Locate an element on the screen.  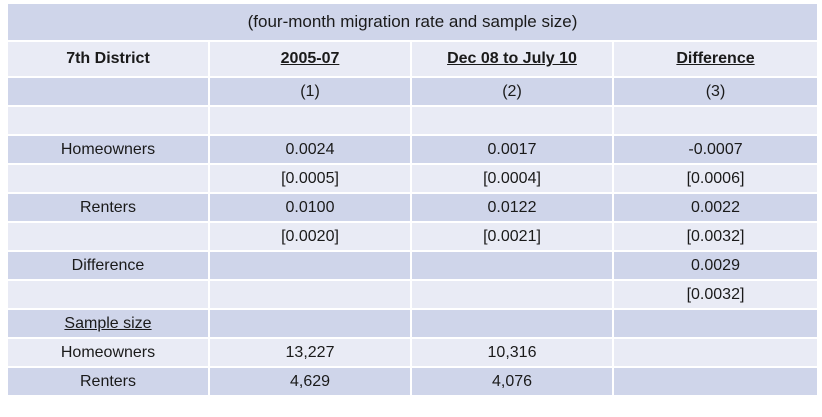
row-cell: [0.0020] is located at coordinates (311, 237).